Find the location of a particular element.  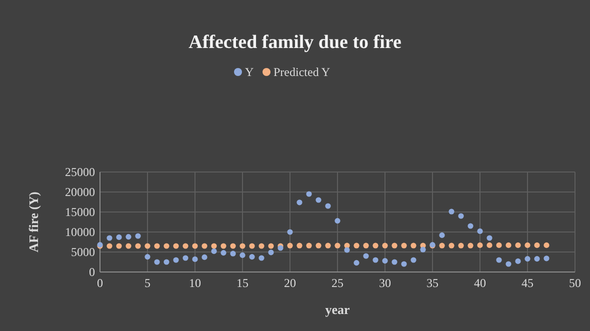

x-tick-label: 25 is located at coordinates (338, 283).